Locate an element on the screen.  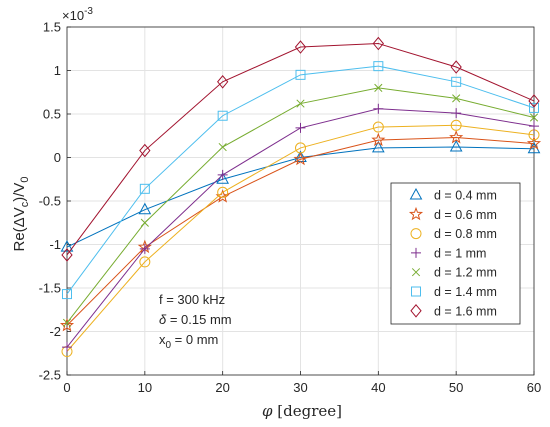
annotation-x0: x0 = 0 mm is located at coordinates (188, 341).